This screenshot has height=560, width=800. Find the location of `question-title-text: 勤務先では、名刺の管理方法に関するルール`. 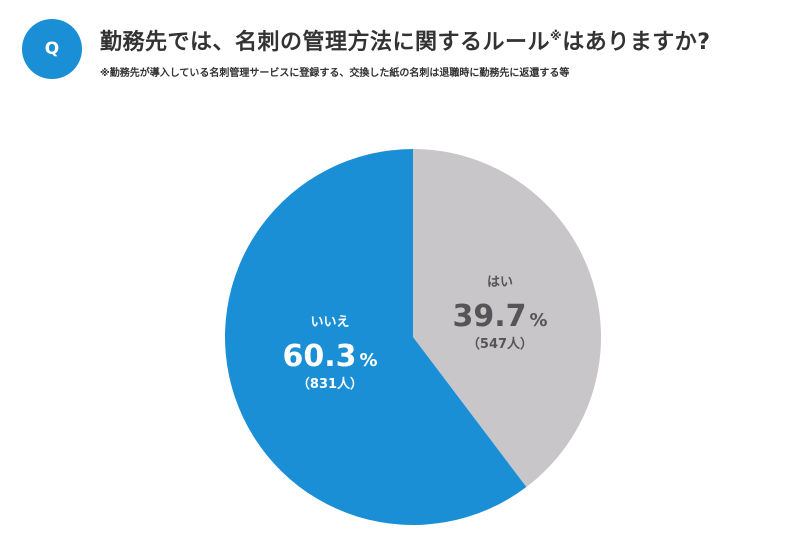

question-title-text: 勤務先では、名刺の管理方法に関するルール is located at coordinates (325, 42).